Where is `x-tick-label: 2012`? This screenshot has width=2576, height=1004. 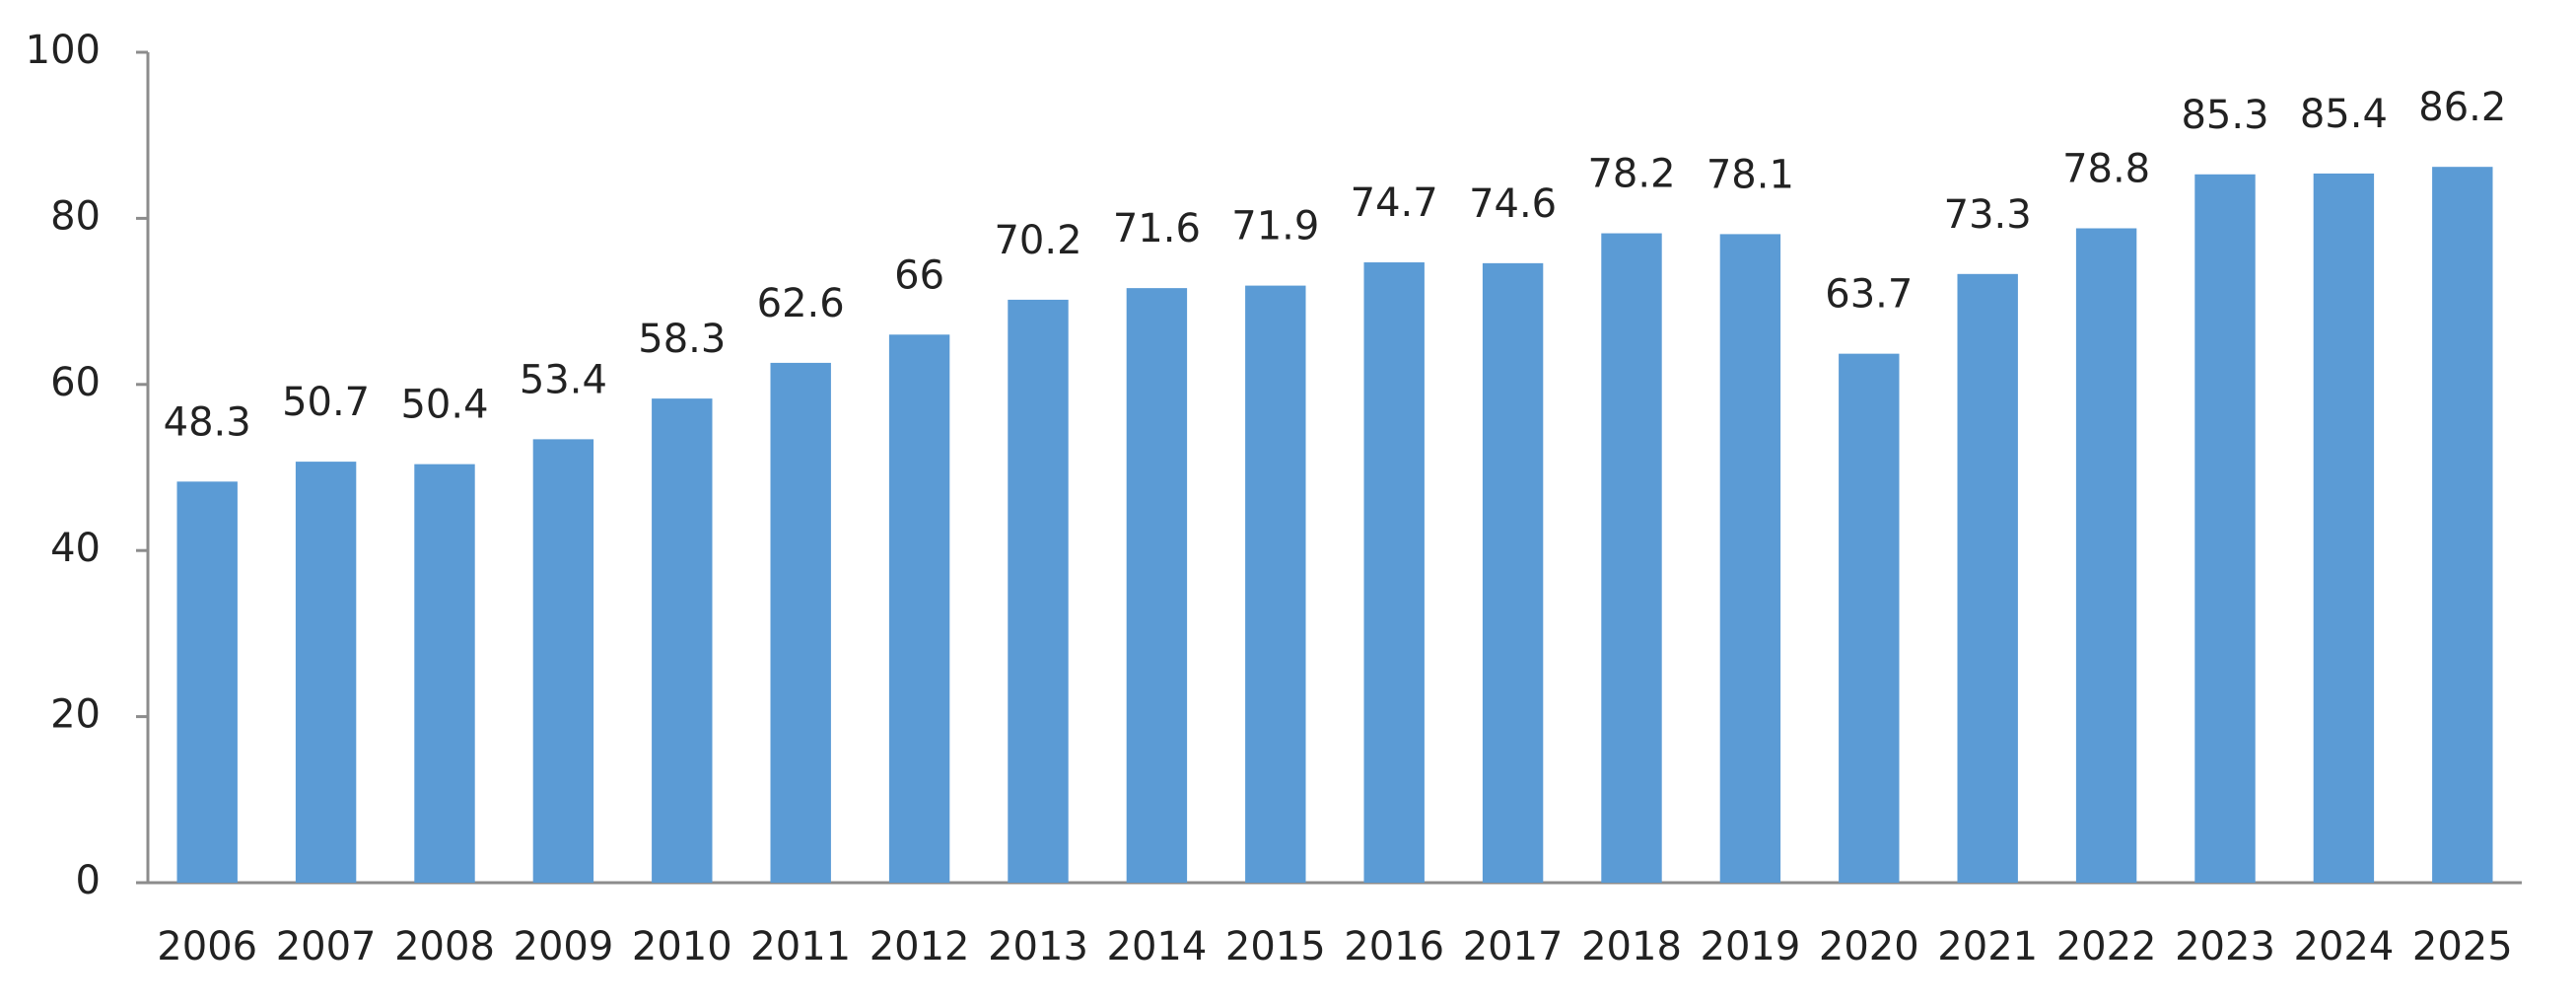
x-tick-label: 2012 is located at coordinates (920, 946).